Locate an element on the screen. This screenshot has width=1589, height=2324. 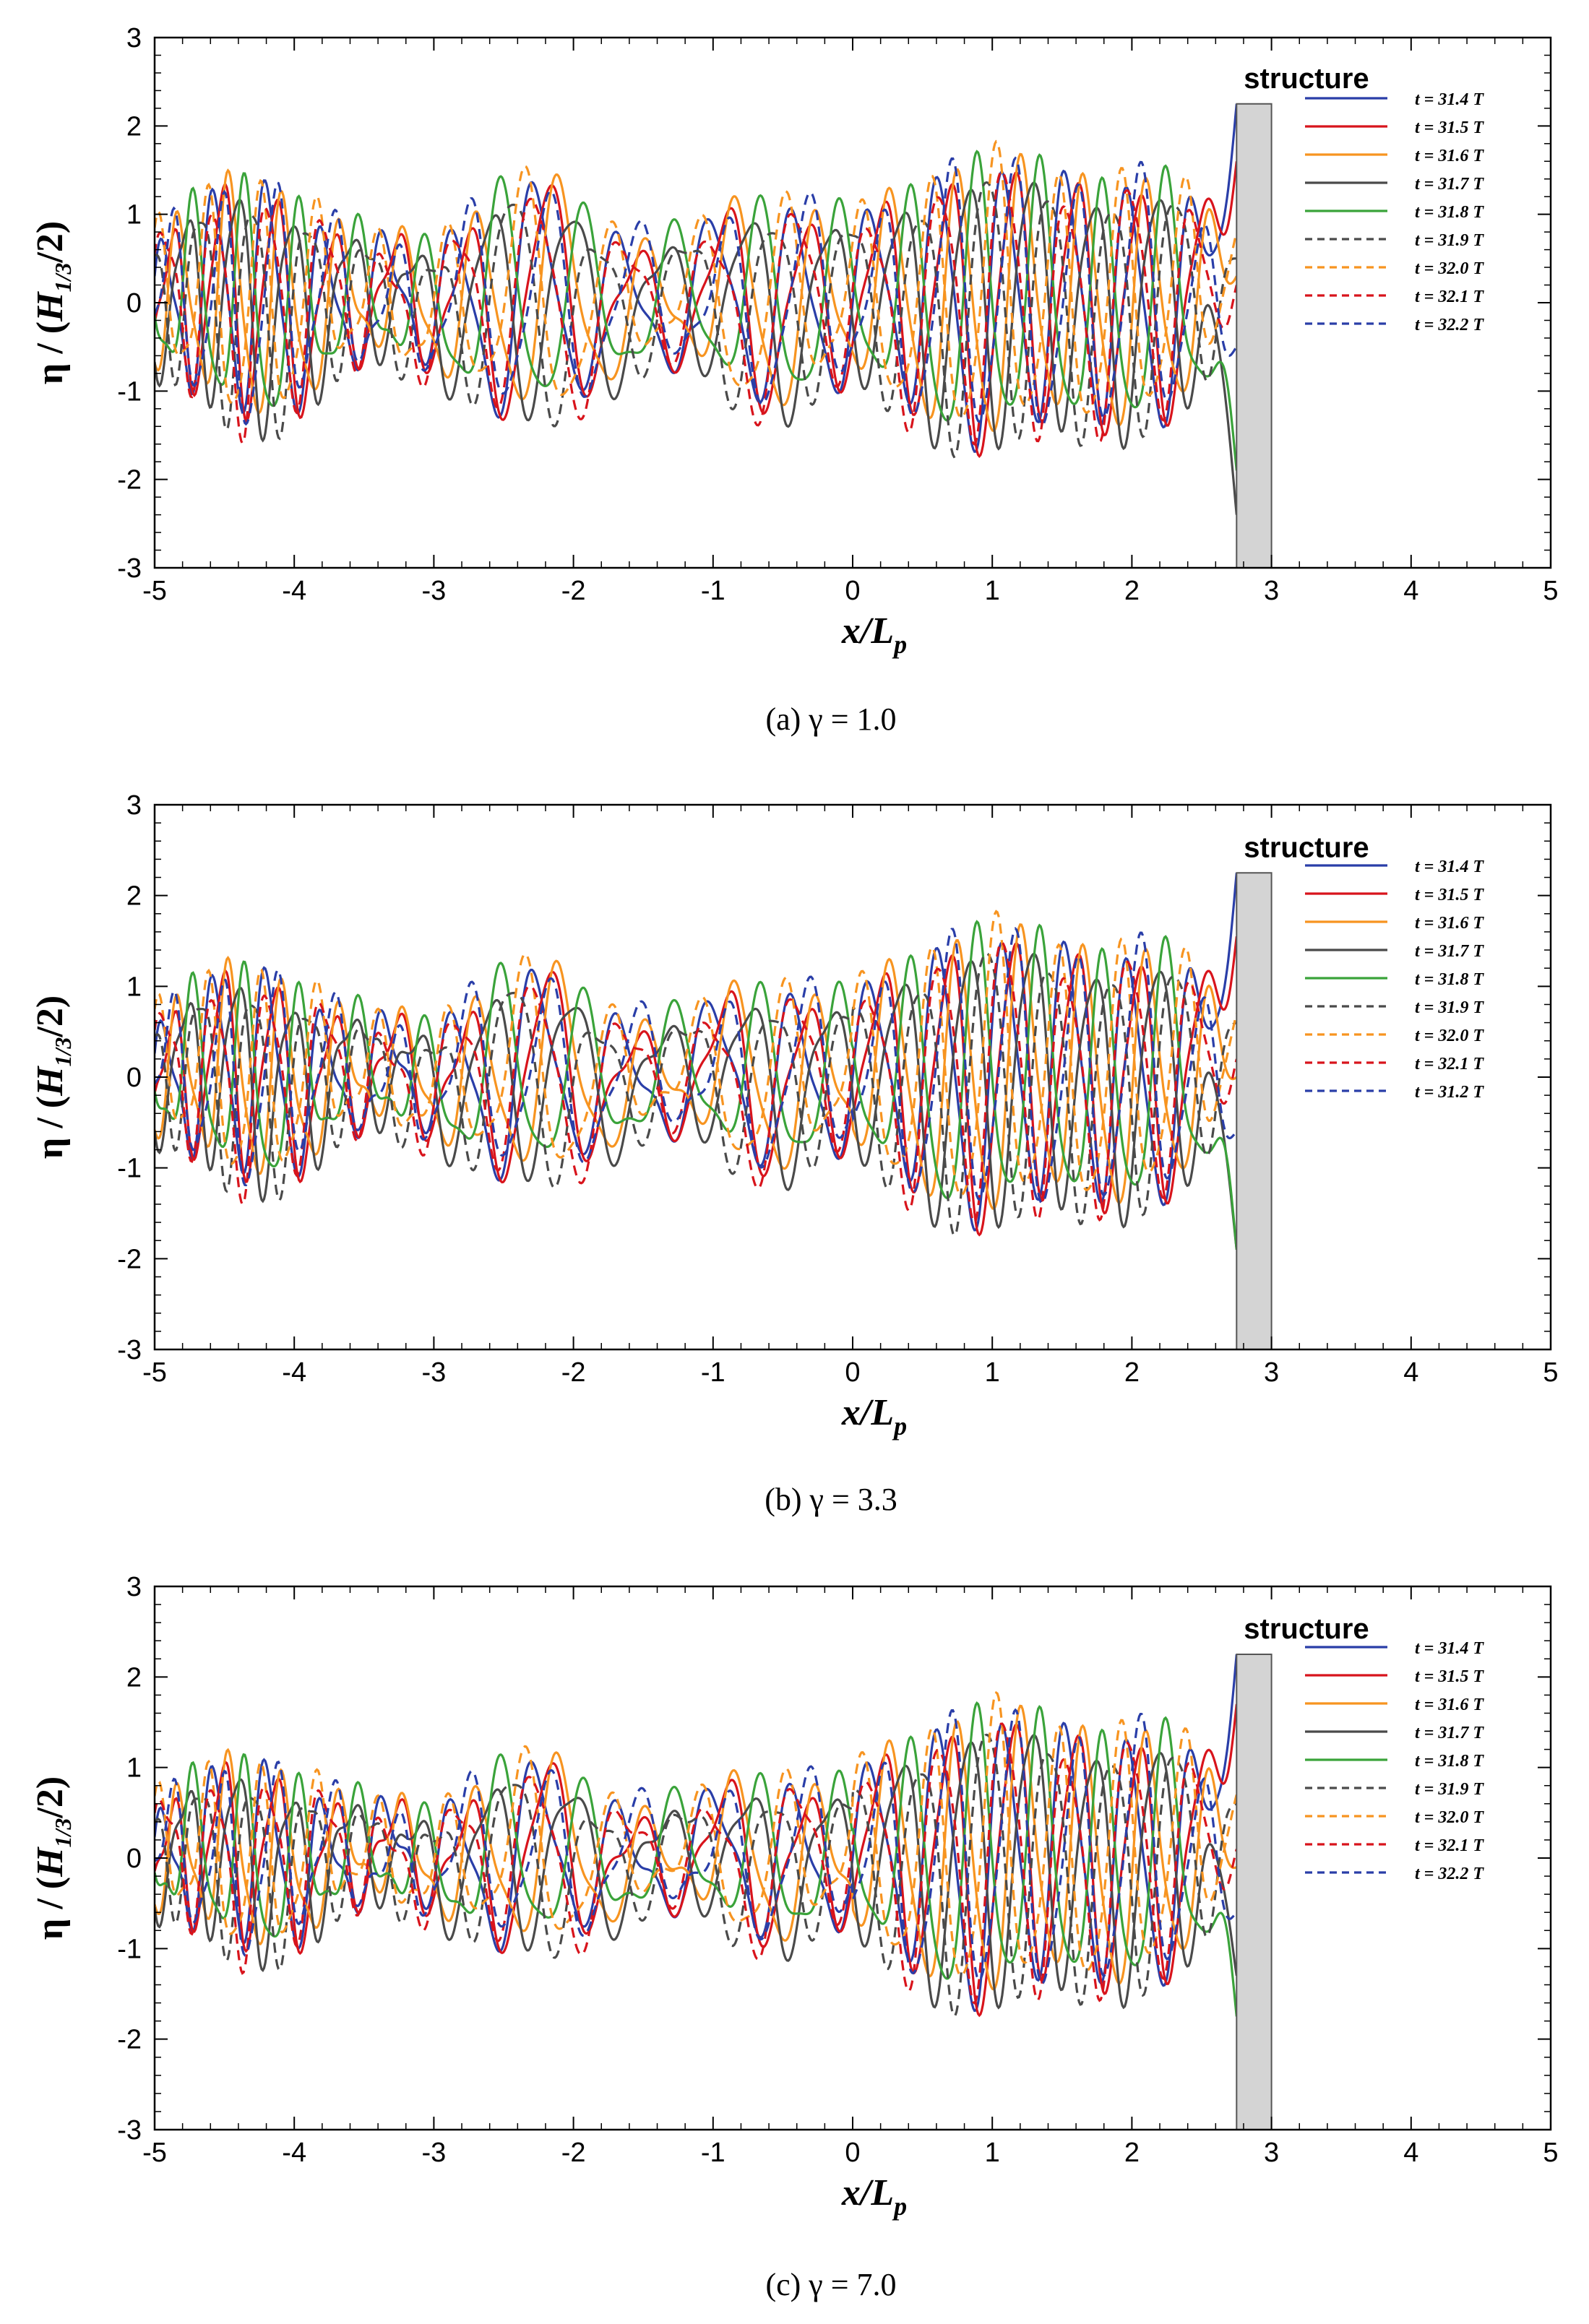
legend-label: t = 31.5 T is located at coordinates (1449, 127).